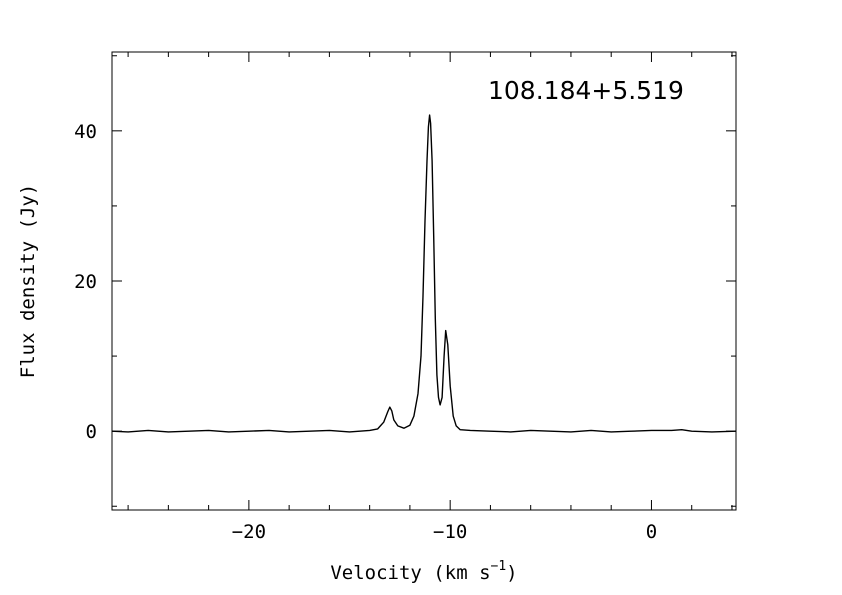  What do you see at coordinates (499, 566) in the screenshot?
I see `x-axis-label-sup: −1` at bounding box center [499, 566].